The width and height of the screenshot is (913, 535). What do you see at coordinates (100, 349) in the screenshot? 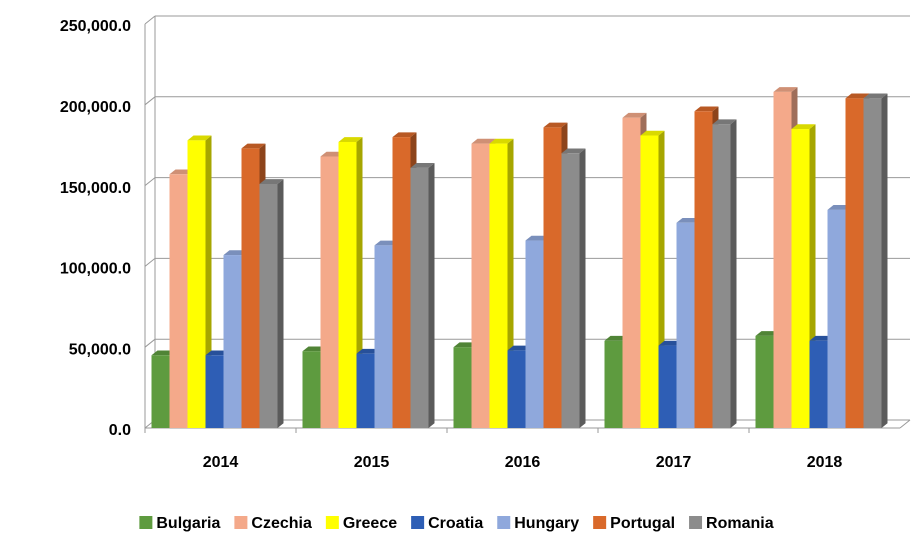
I see `y-tick-label: 50,000.0` at bounding box center [100, 349].